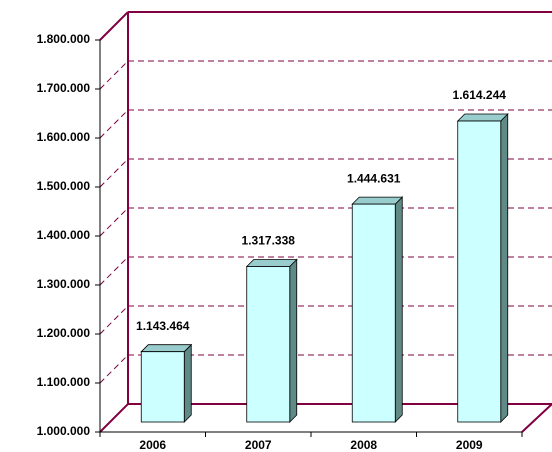 This screenshot has height=452, width=552. Describe the element at coordinates (64, 382) in the screenshot. I see `y-tick-label: 1.100.000` at that location.